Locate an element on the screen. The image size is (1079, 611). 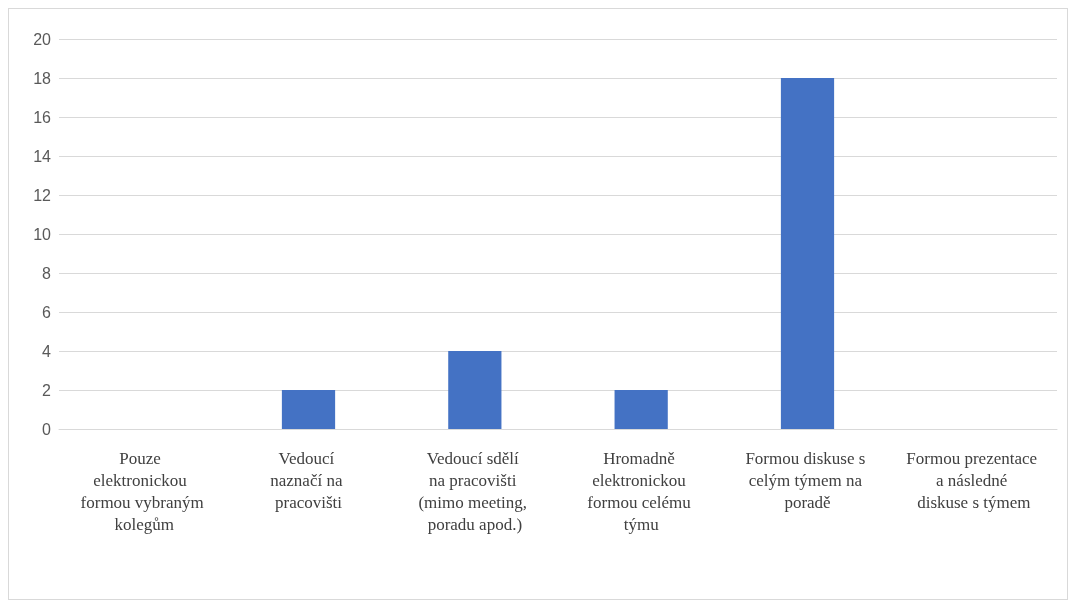
y-tick-label: 10 is located at coordinates (42, 234).